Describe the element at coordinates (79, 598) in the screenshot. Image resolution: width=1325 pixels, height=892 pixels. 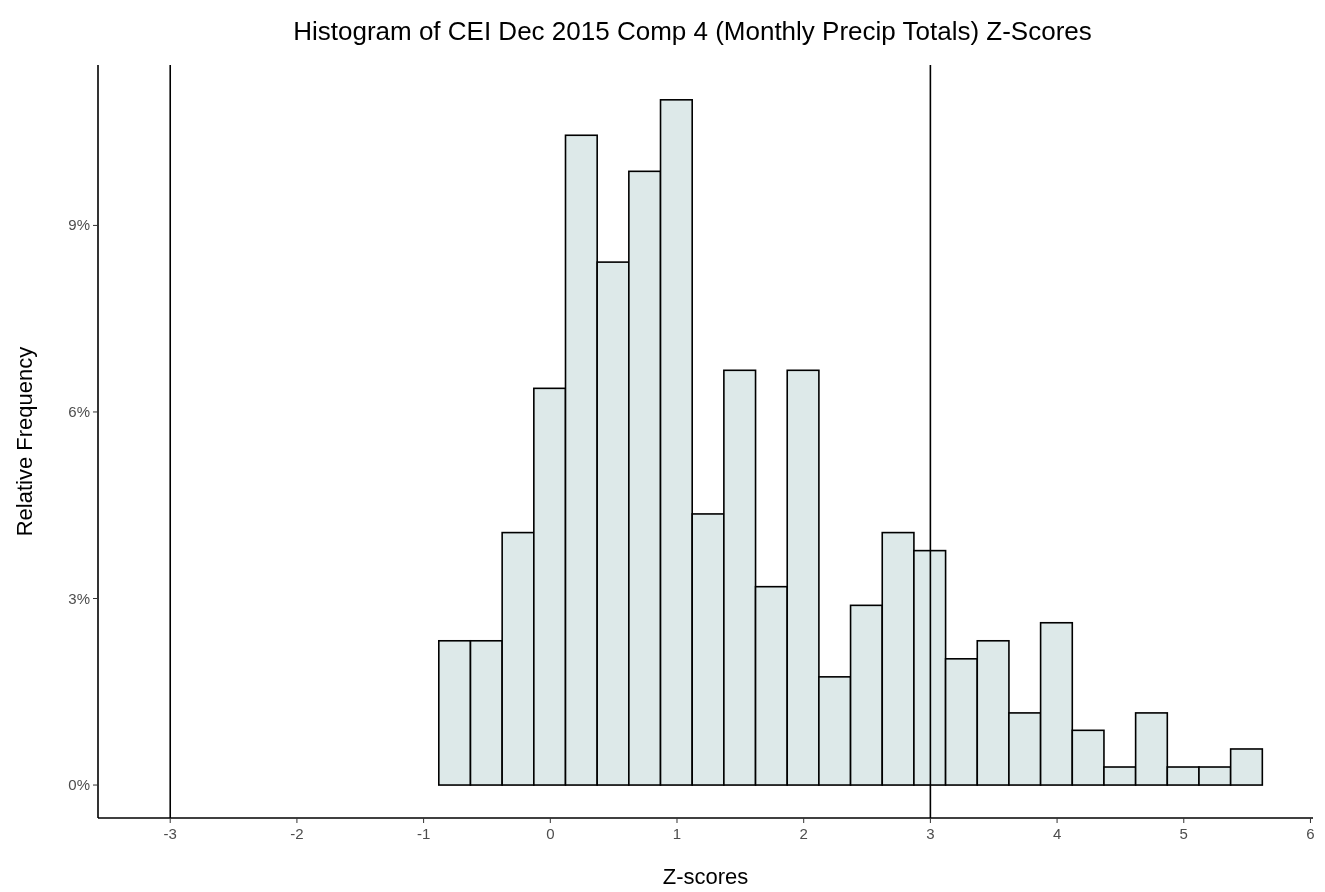
I see `y-tick-label: 3%` at that location.